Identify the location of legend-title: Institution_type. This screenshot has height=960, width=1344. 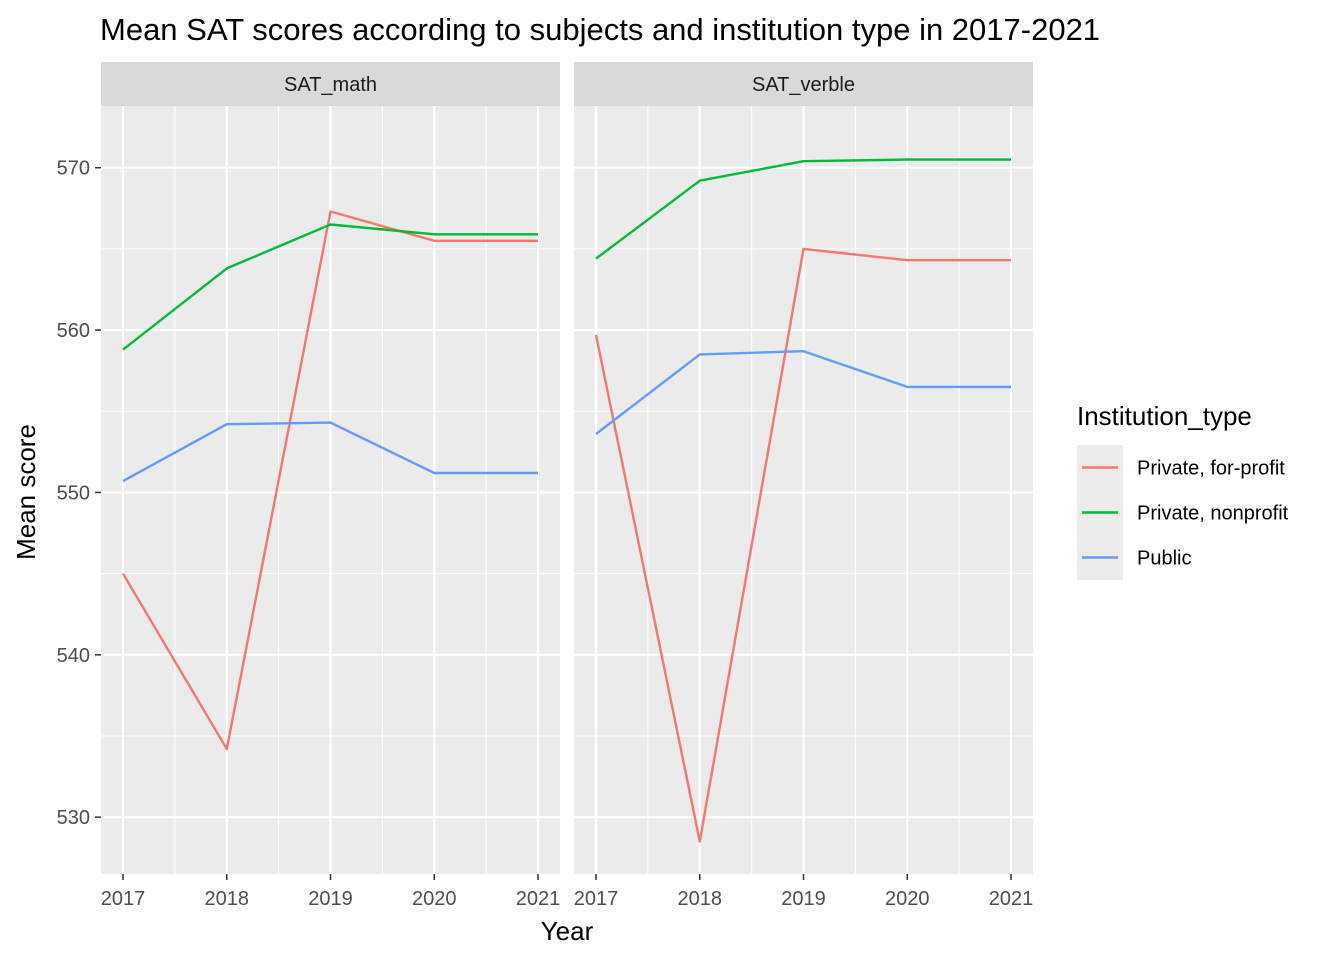
(1164, 416).